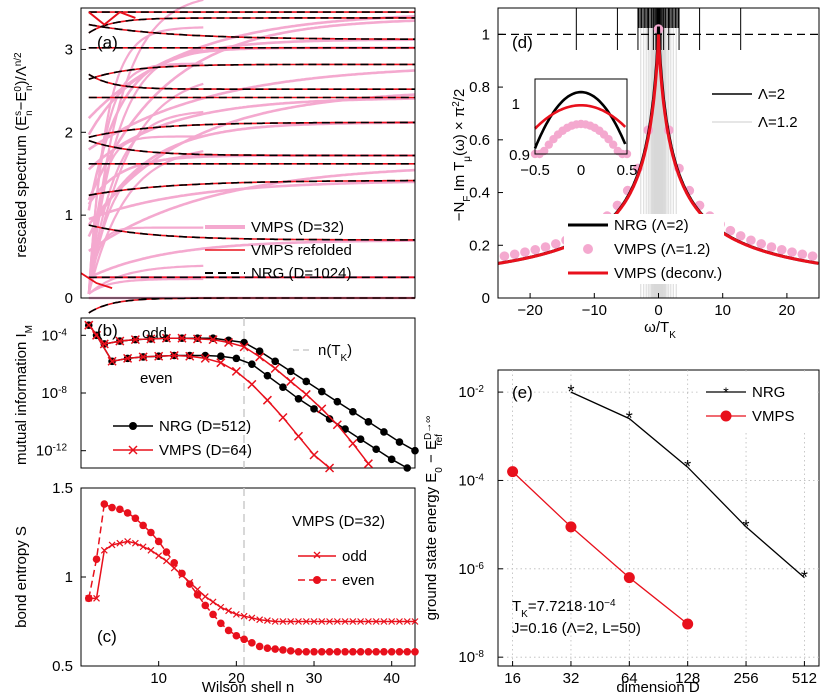 This screenshot has width=830, height=700. I want to click on legend-lambda-1-2: Λ=1.2, so click(778, 122).